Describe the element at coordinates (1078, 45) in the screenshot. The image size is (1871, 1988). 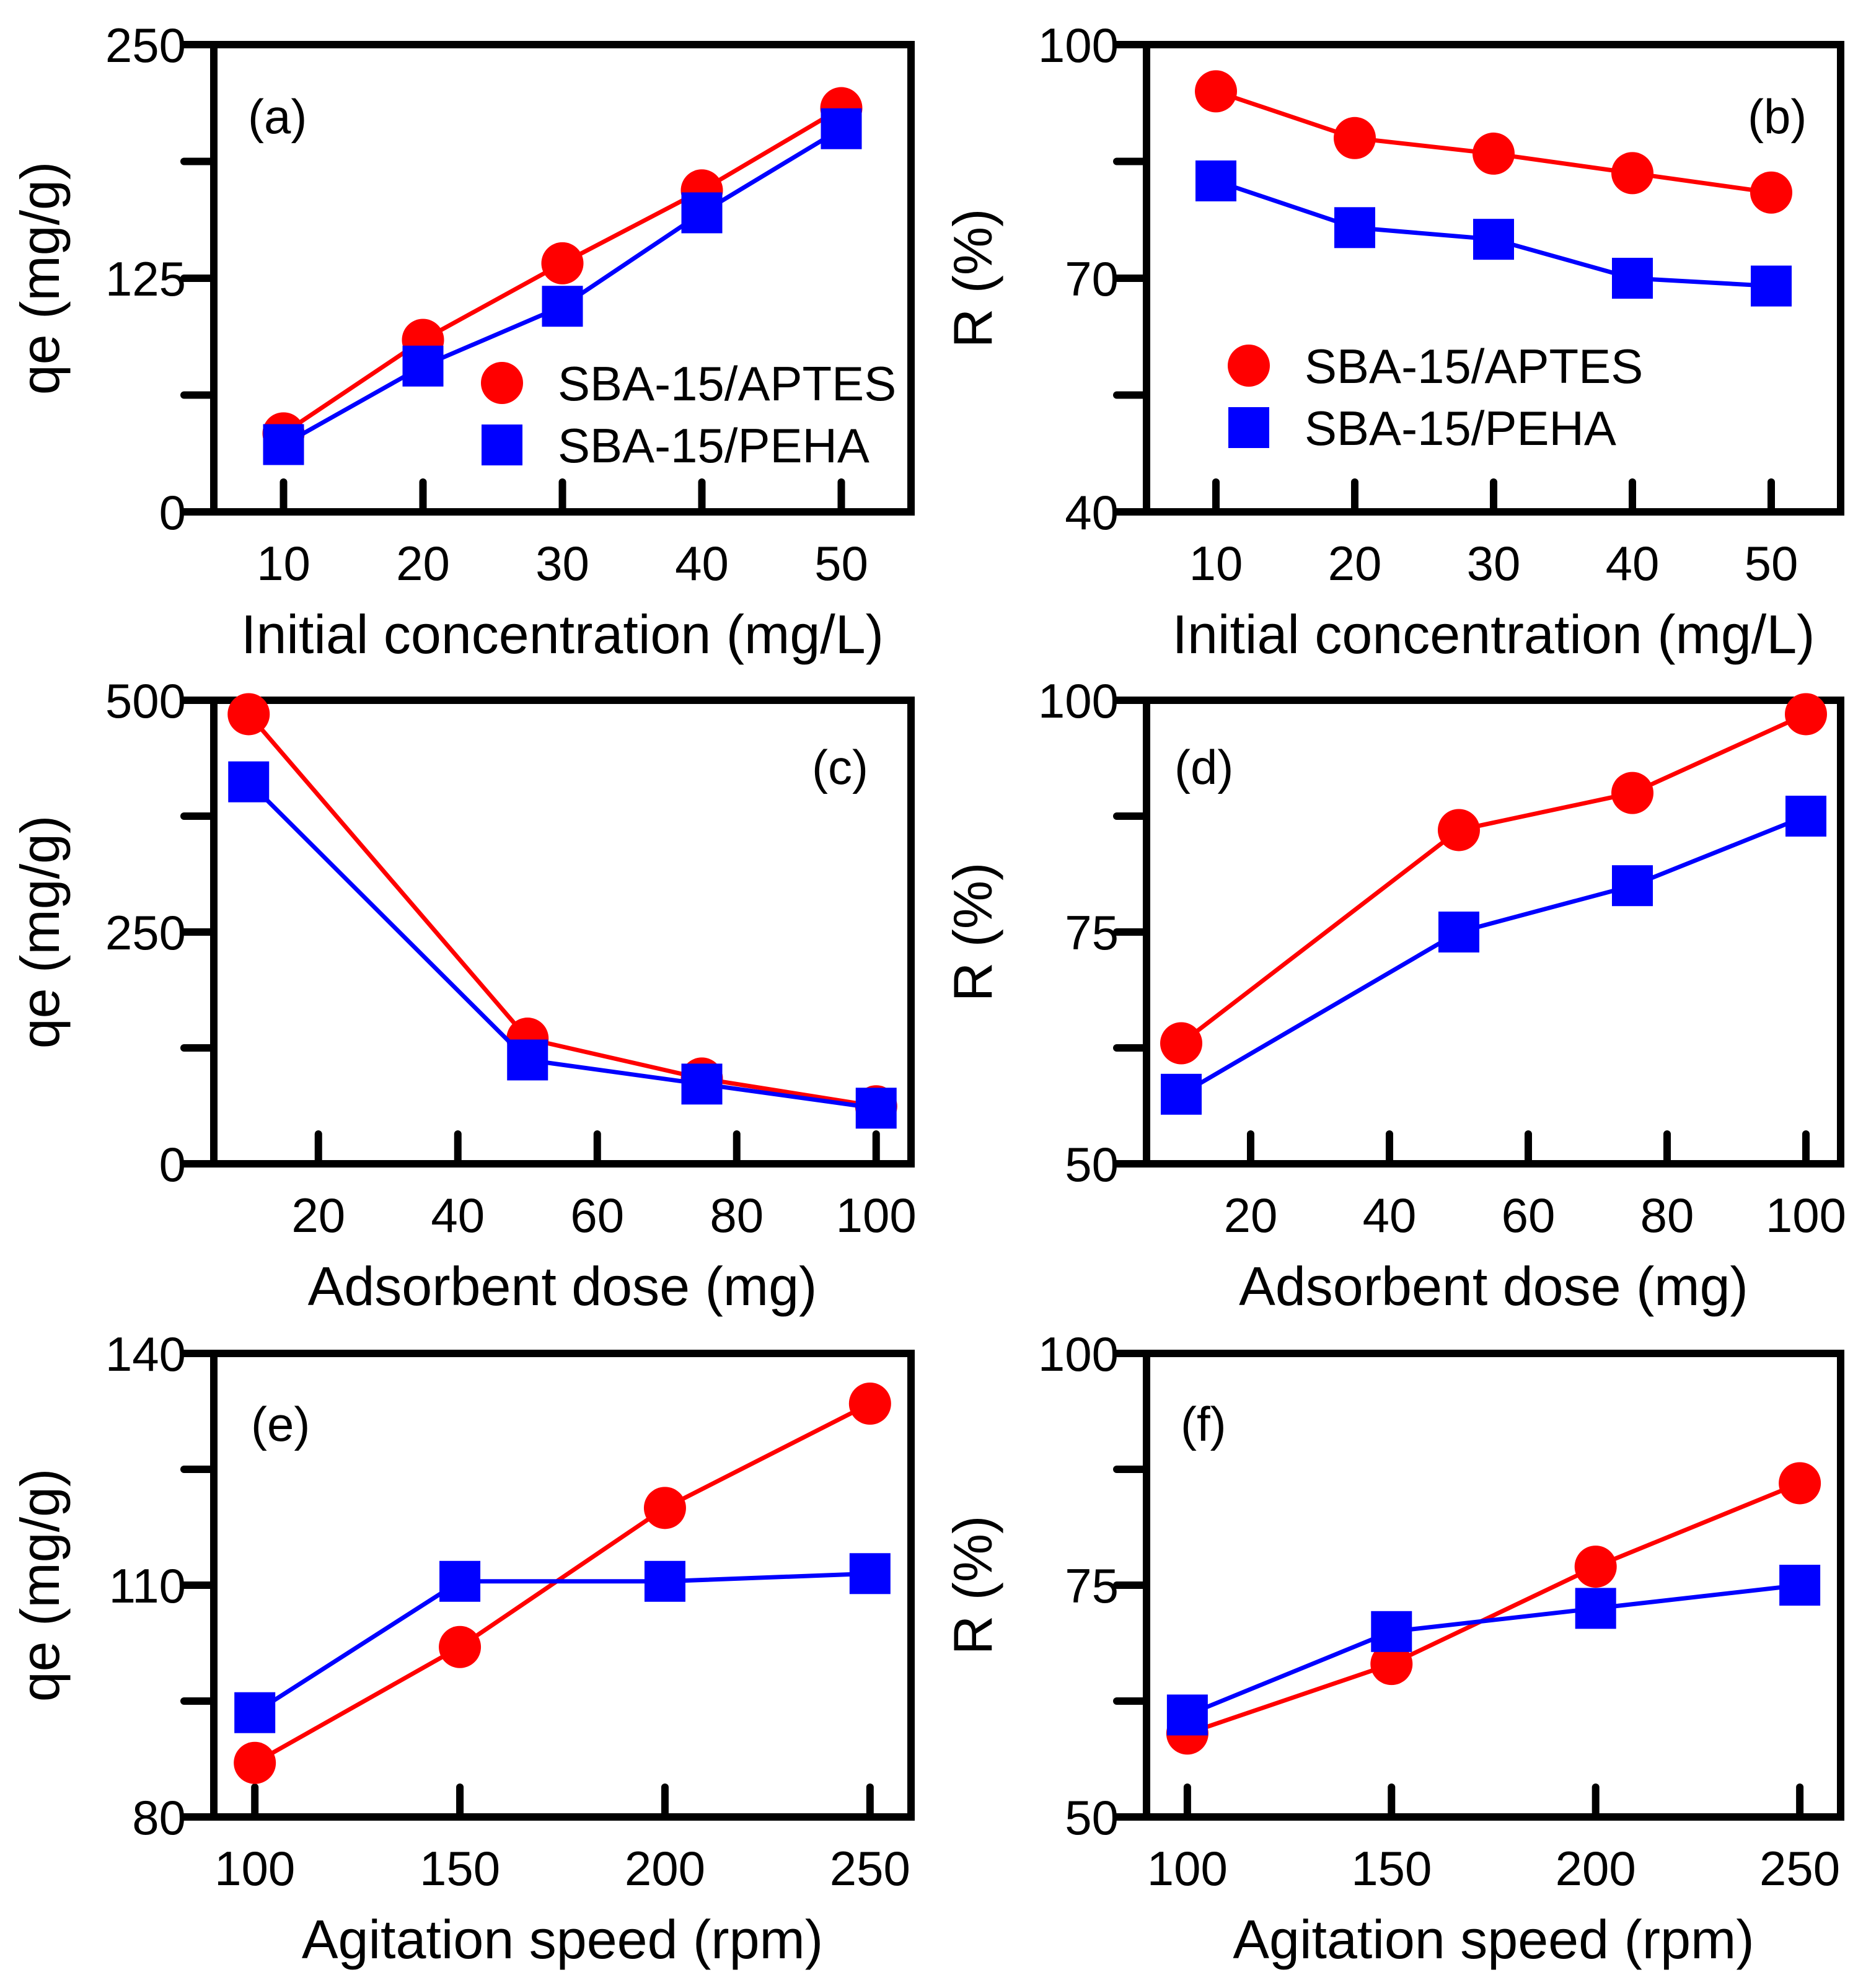
I see `y-tick-label: 100` at that location.